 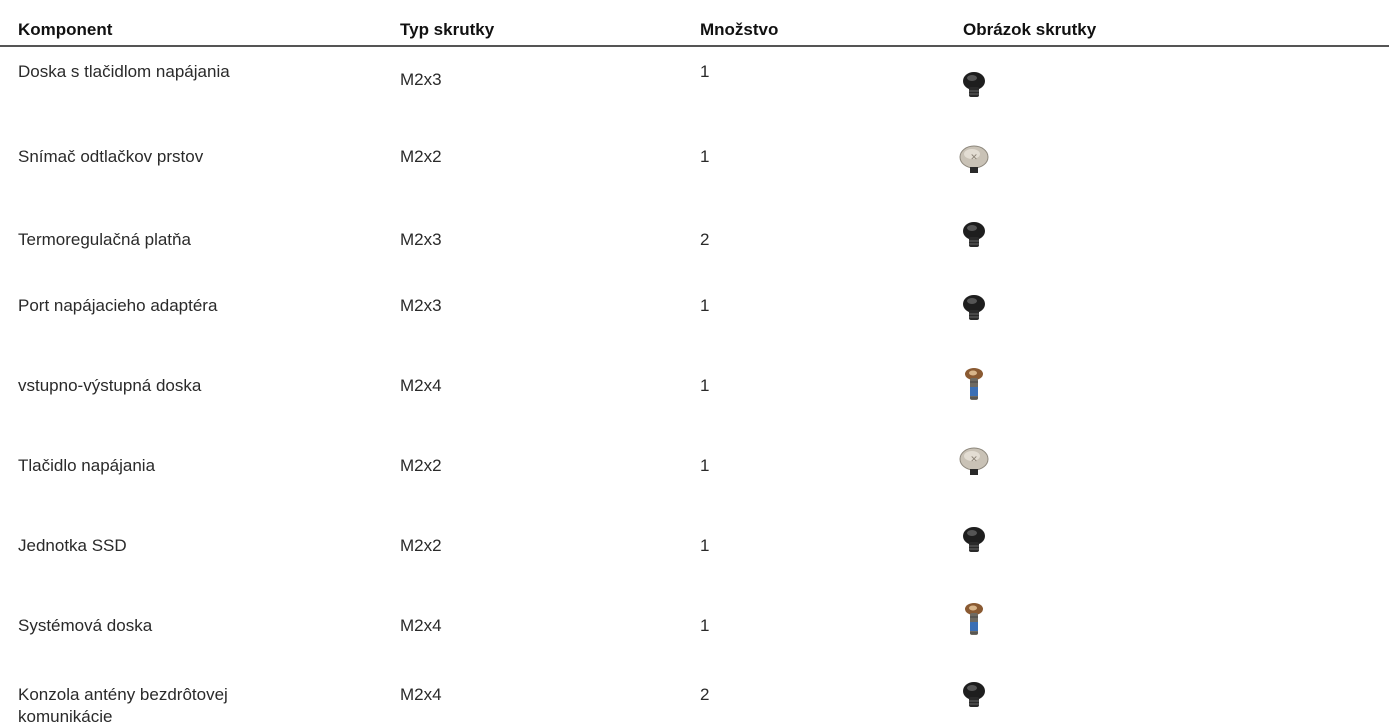 I want to click on component-name: Tlačidlo napájania, so click(x=87, y=465).